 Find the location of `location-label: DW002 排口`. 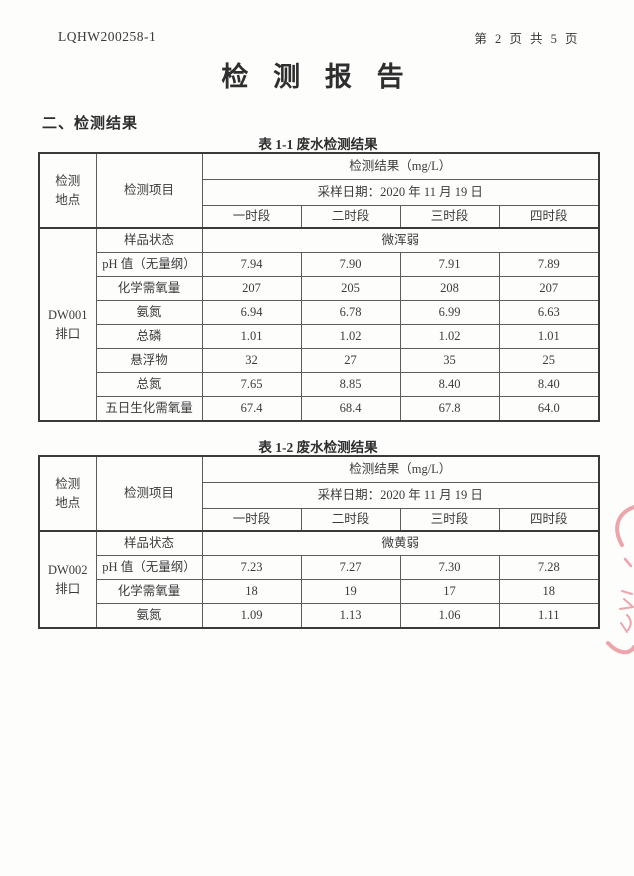

location-label: DW002 排口 is located at coordinates (67, 579).